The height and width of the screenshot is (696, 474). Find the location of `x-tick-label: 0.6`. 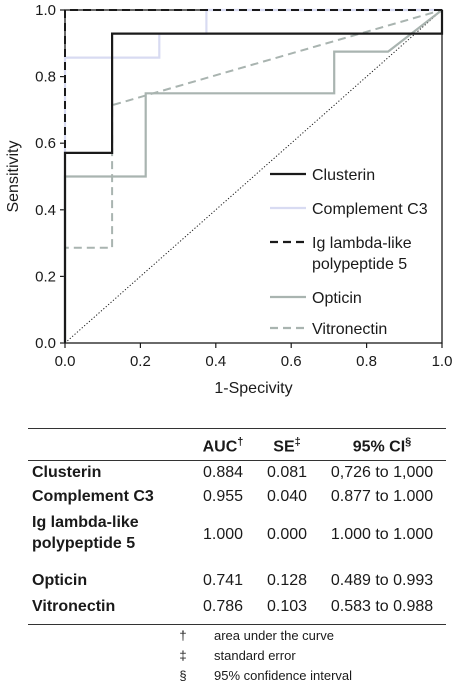

x-tick-label: 0.6 is located at coordinates (291, 361).